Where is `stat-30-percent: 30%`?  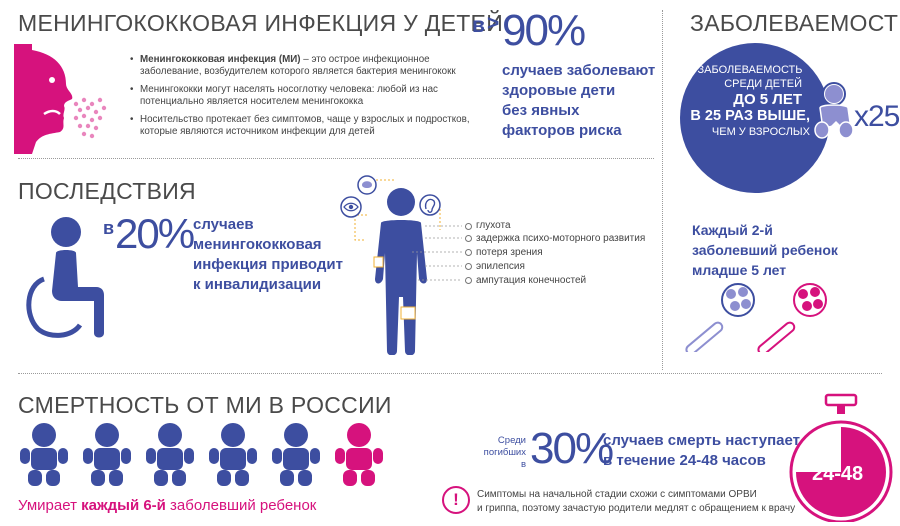 stat-30-percent: 30% is located at coordinates (572, 448).